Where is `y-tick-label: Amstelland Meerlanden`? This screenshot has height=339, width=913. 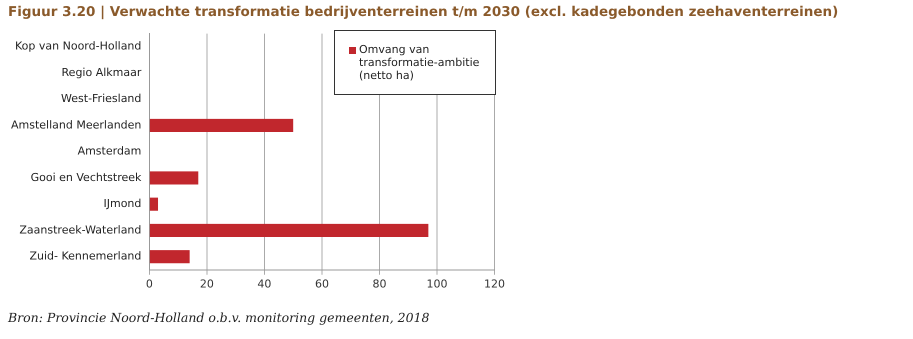 y-tick-label: Amstelland Meerlanden is located at coordinates (76, 125).